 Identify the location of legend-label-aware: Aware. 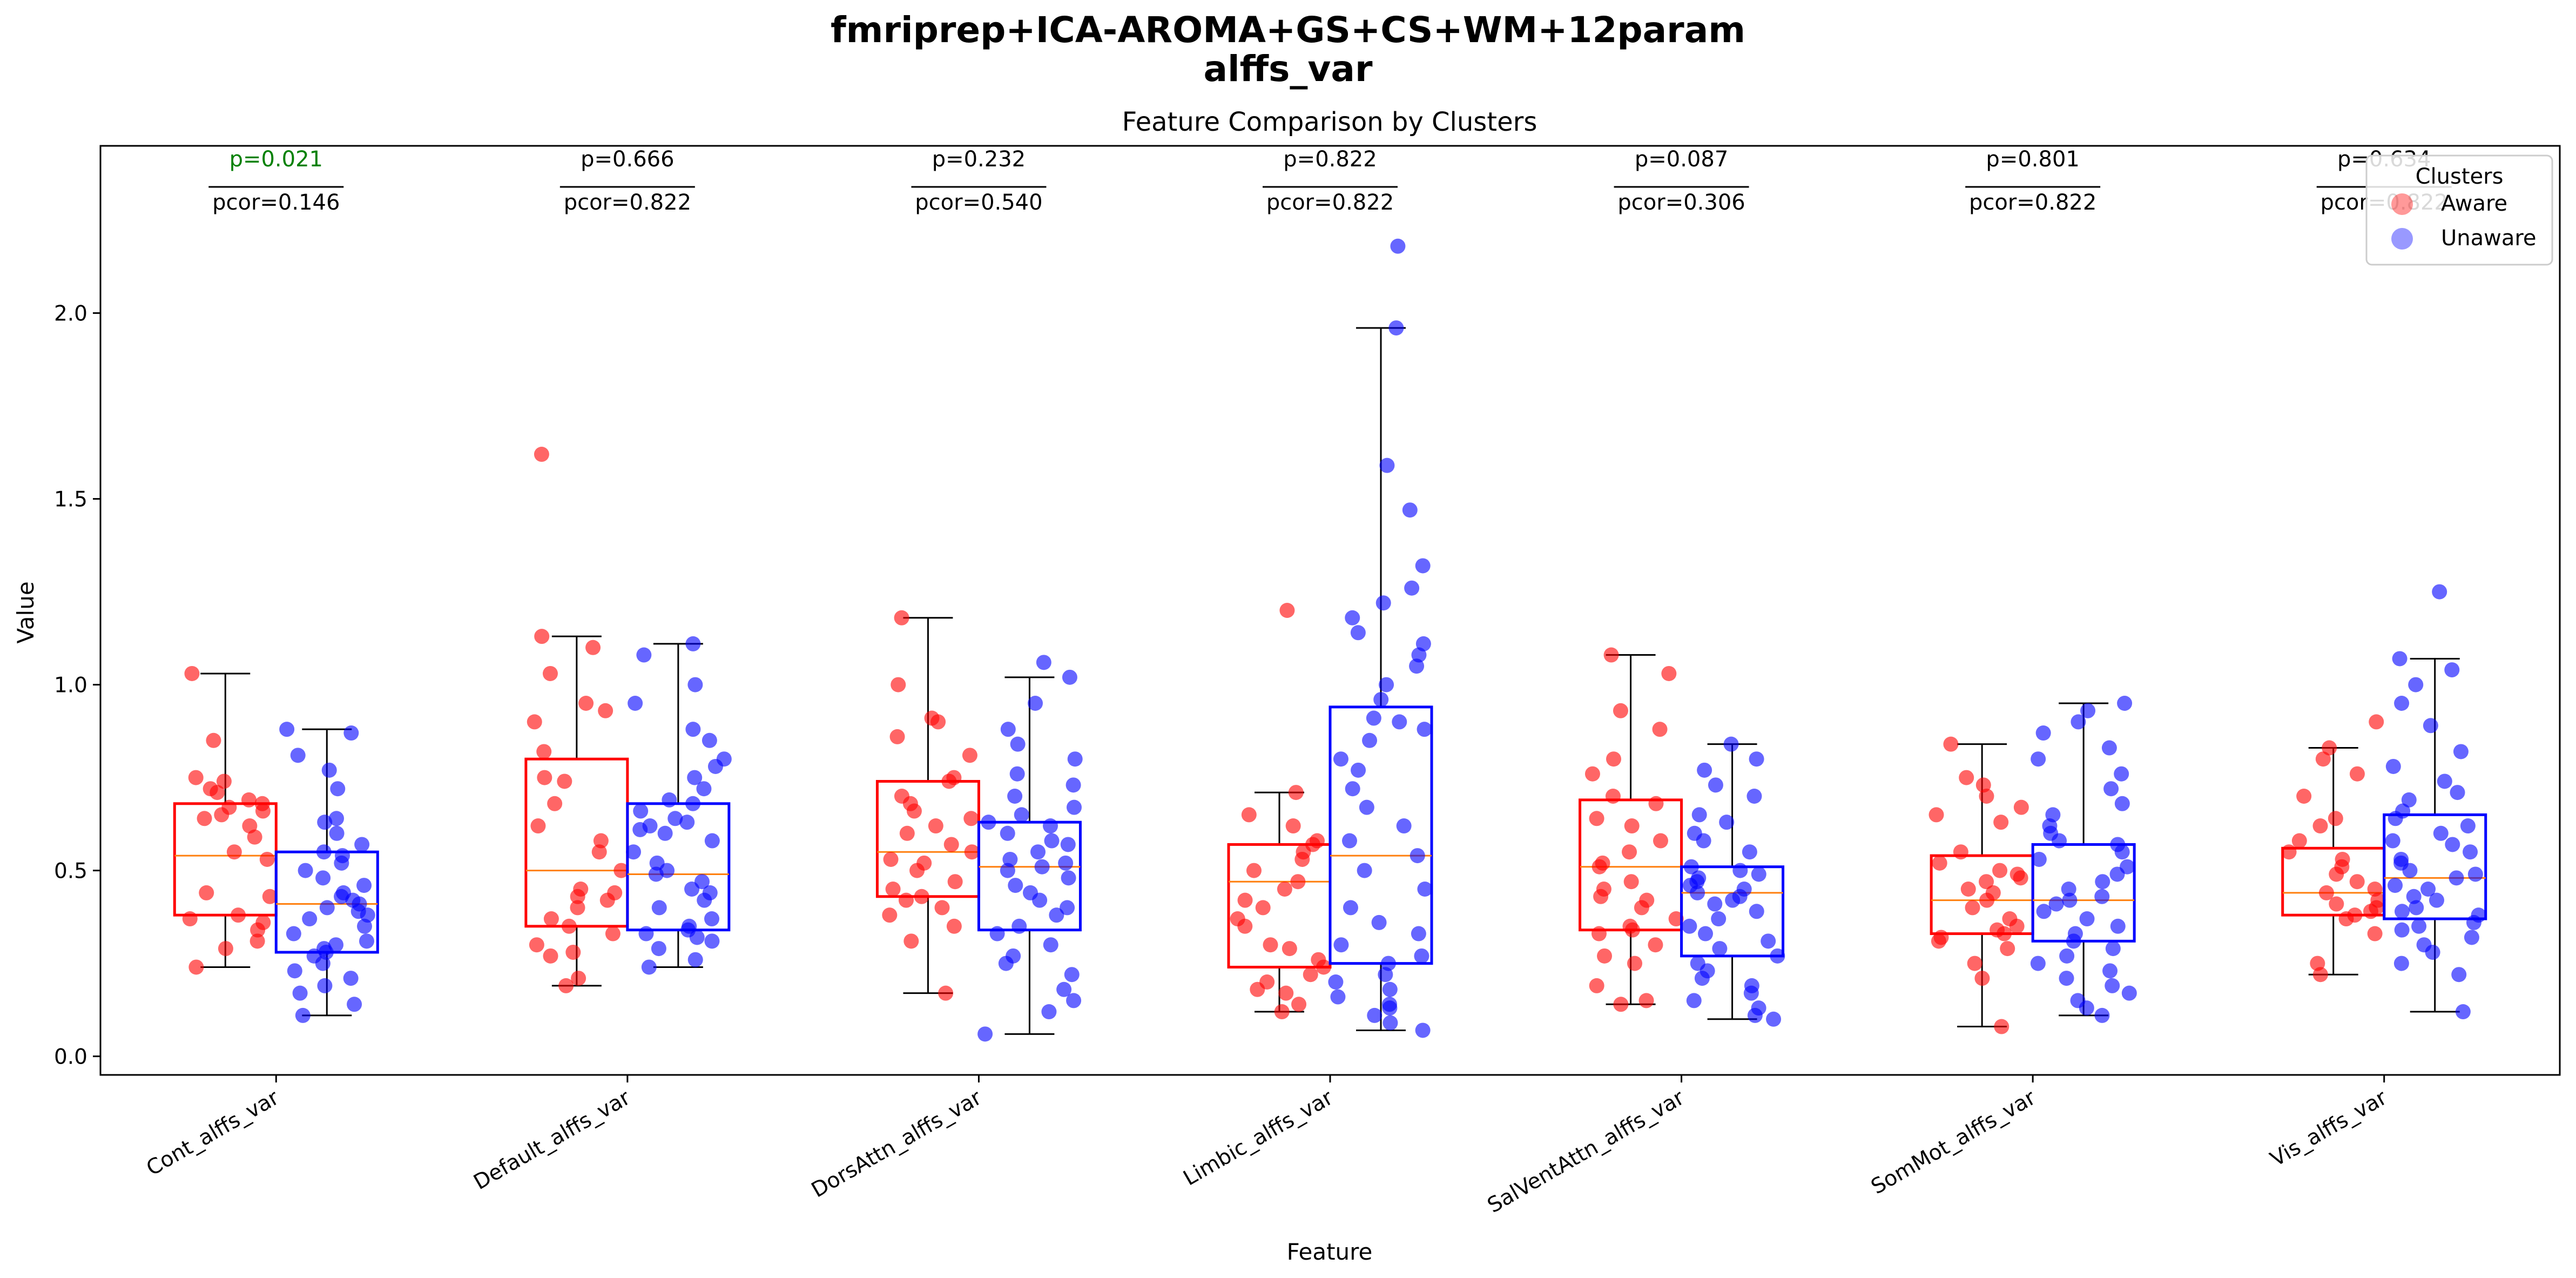
(2474, 203).